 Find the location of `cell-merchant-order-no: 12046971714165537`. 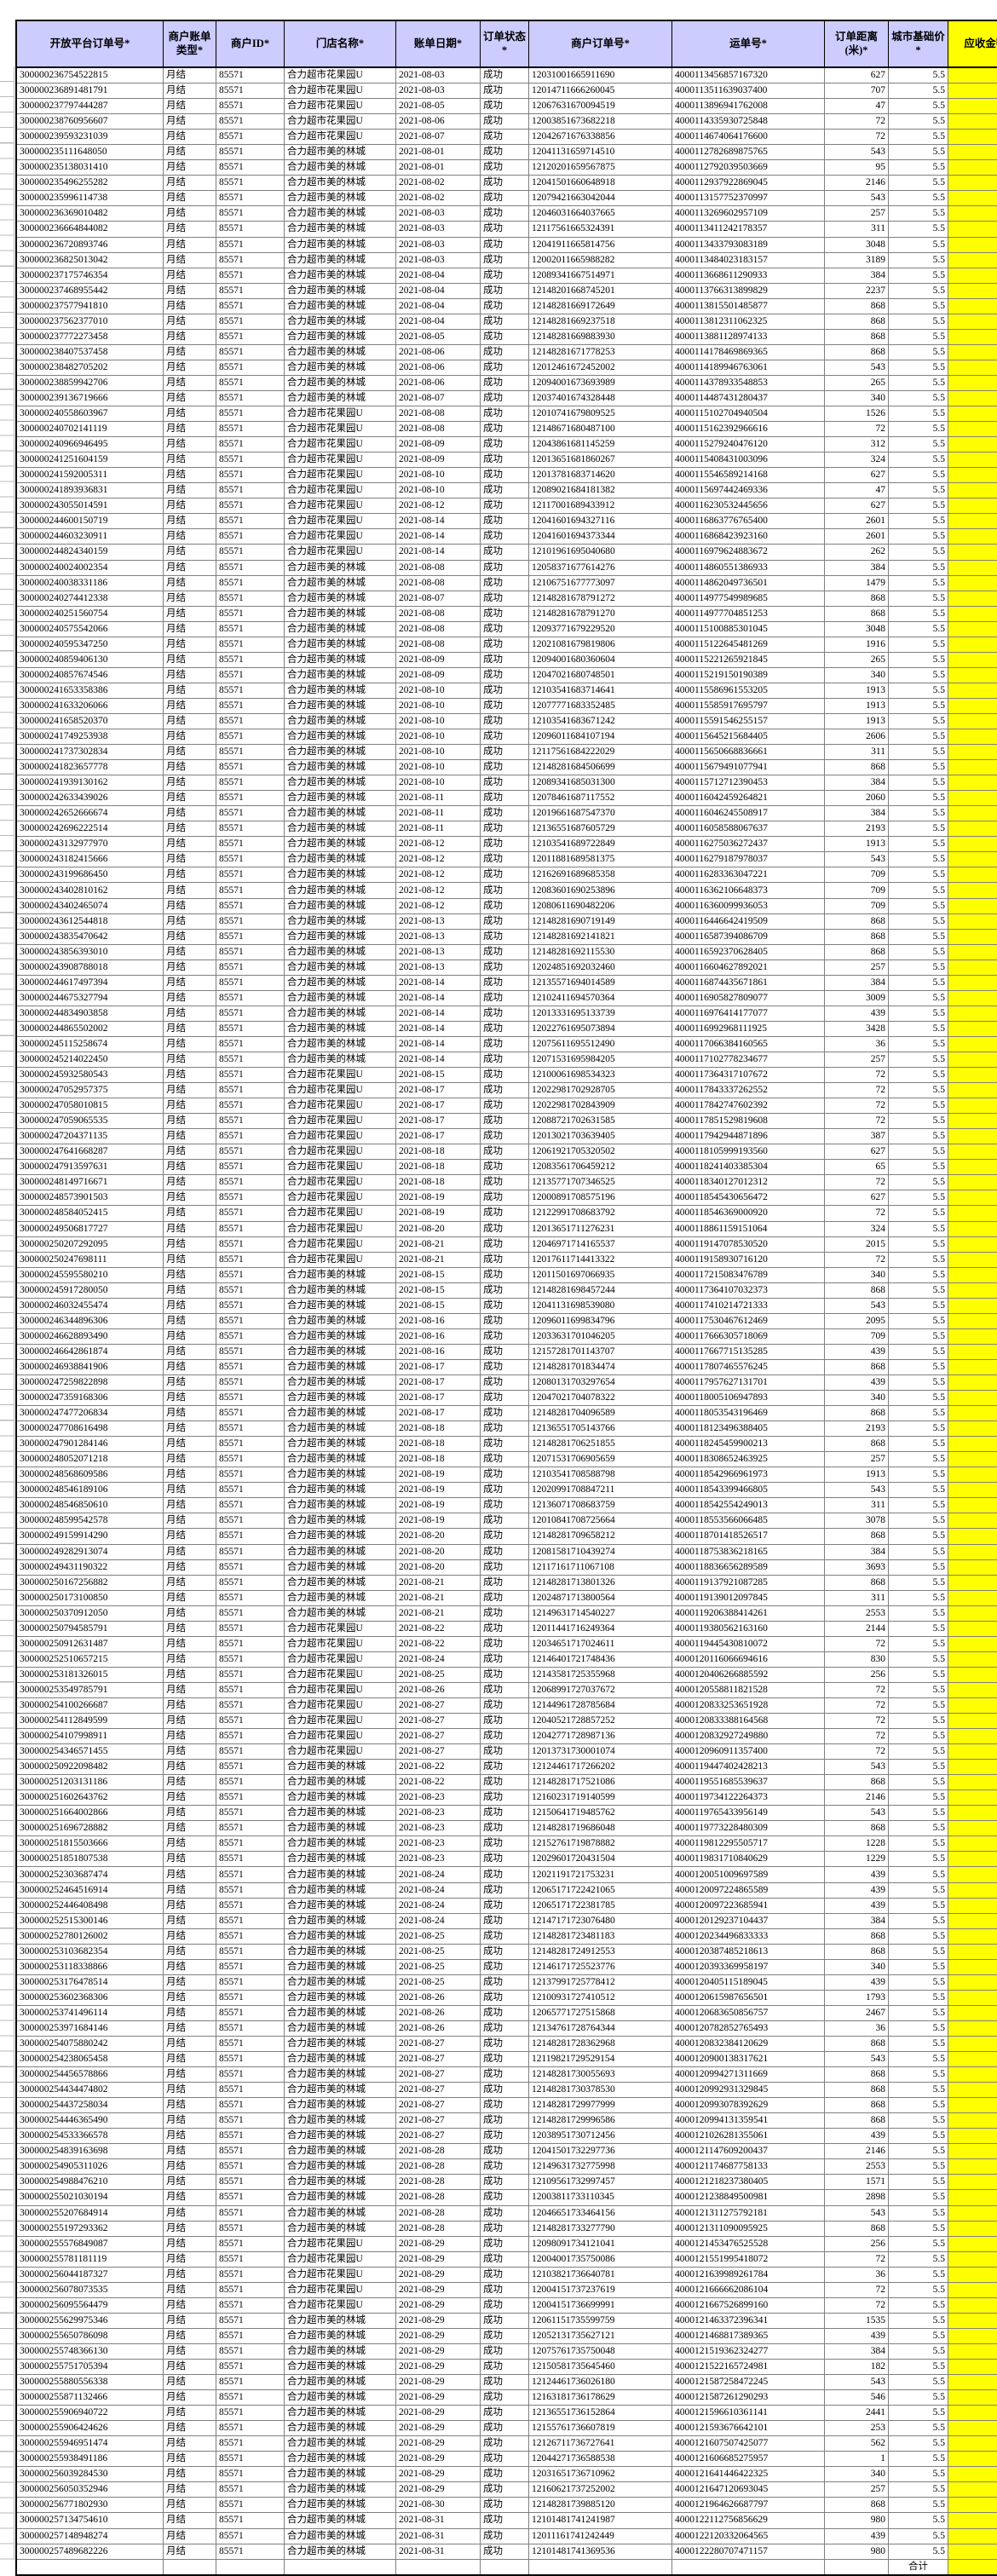

cell-merchant-order-no: 12046971714165537 is located at coordinates (600, 1244).